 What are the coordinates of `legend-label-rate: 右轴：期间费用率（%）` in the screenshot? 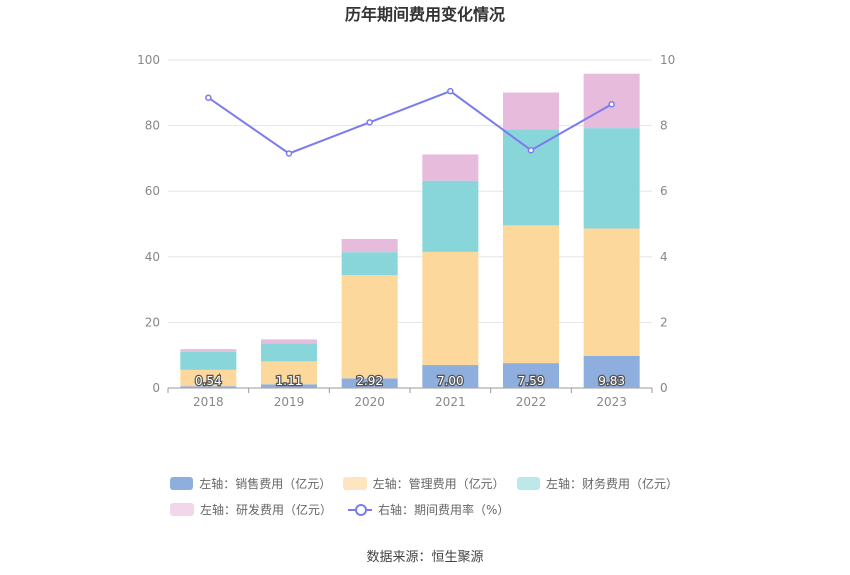 It's located at (444, 509).